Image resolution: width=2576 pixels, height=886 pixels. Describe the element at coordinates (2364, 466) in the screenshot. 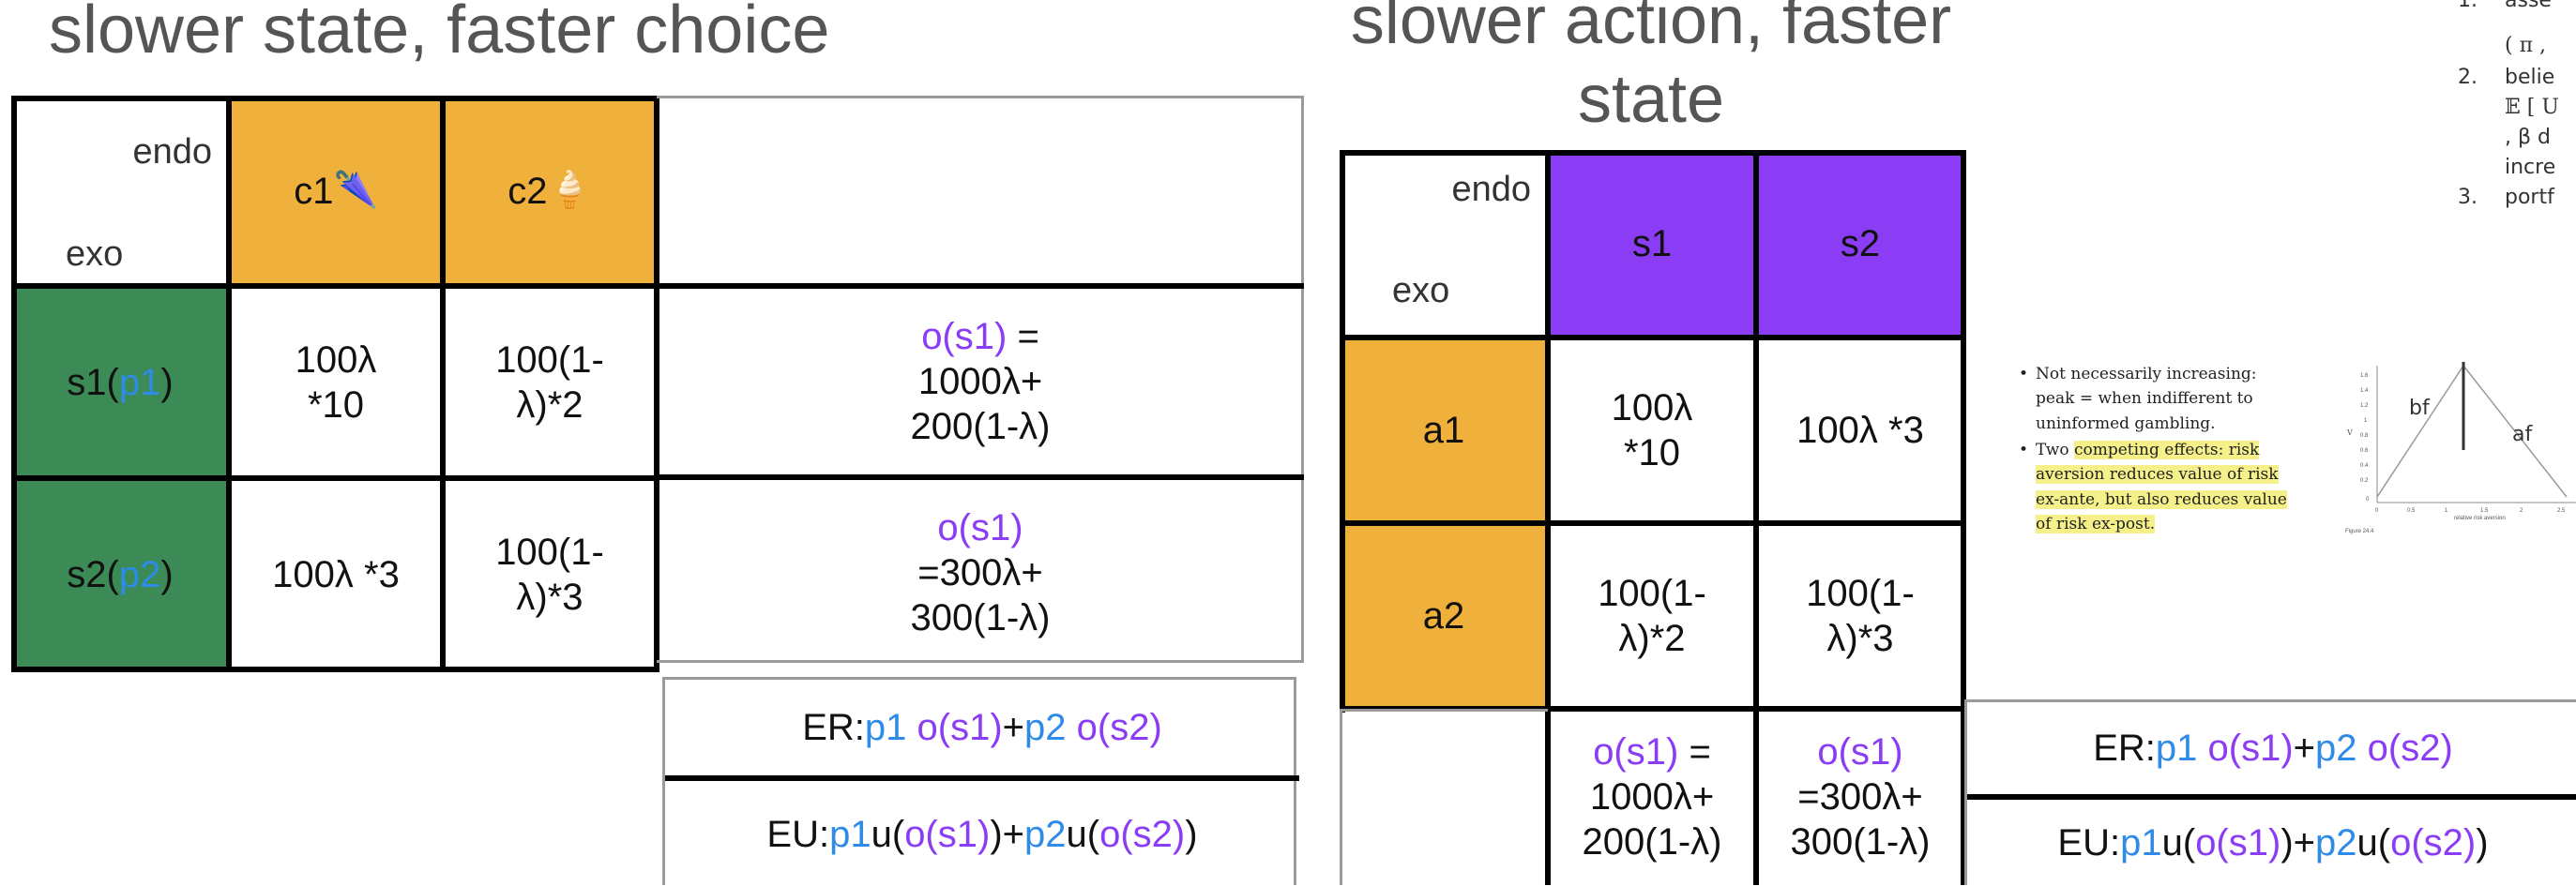

I see `mini-chart-ytick: 0.4` at that location.